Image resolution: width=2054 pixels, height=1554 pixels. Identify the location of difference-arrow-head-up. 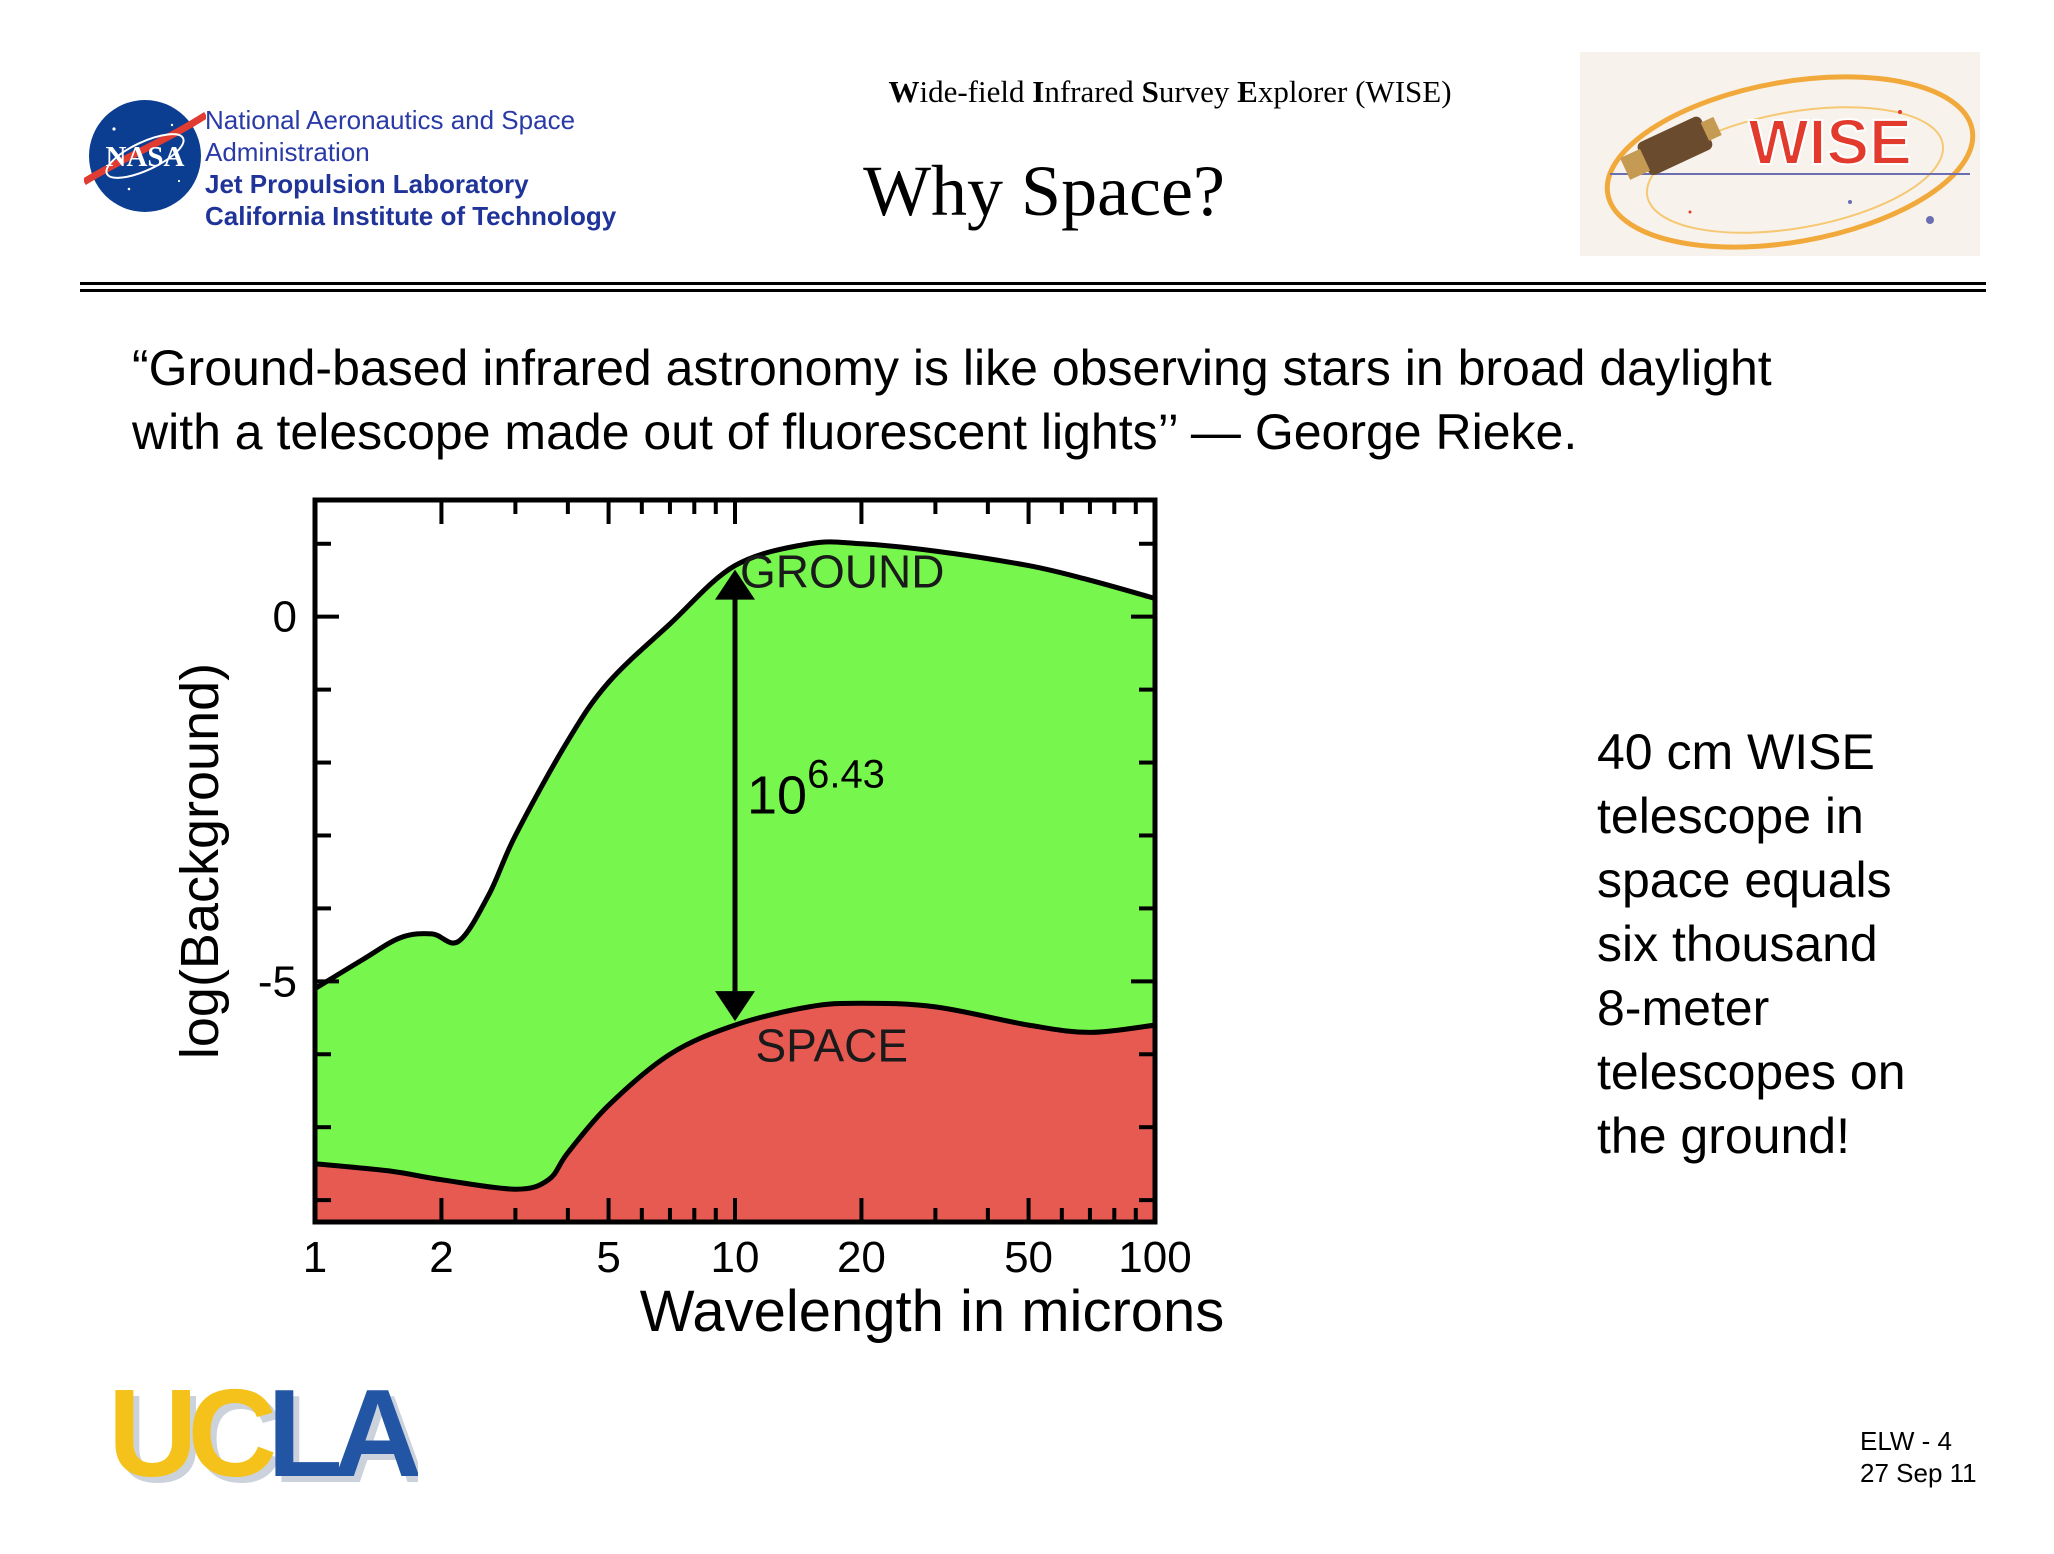
(735, 584).